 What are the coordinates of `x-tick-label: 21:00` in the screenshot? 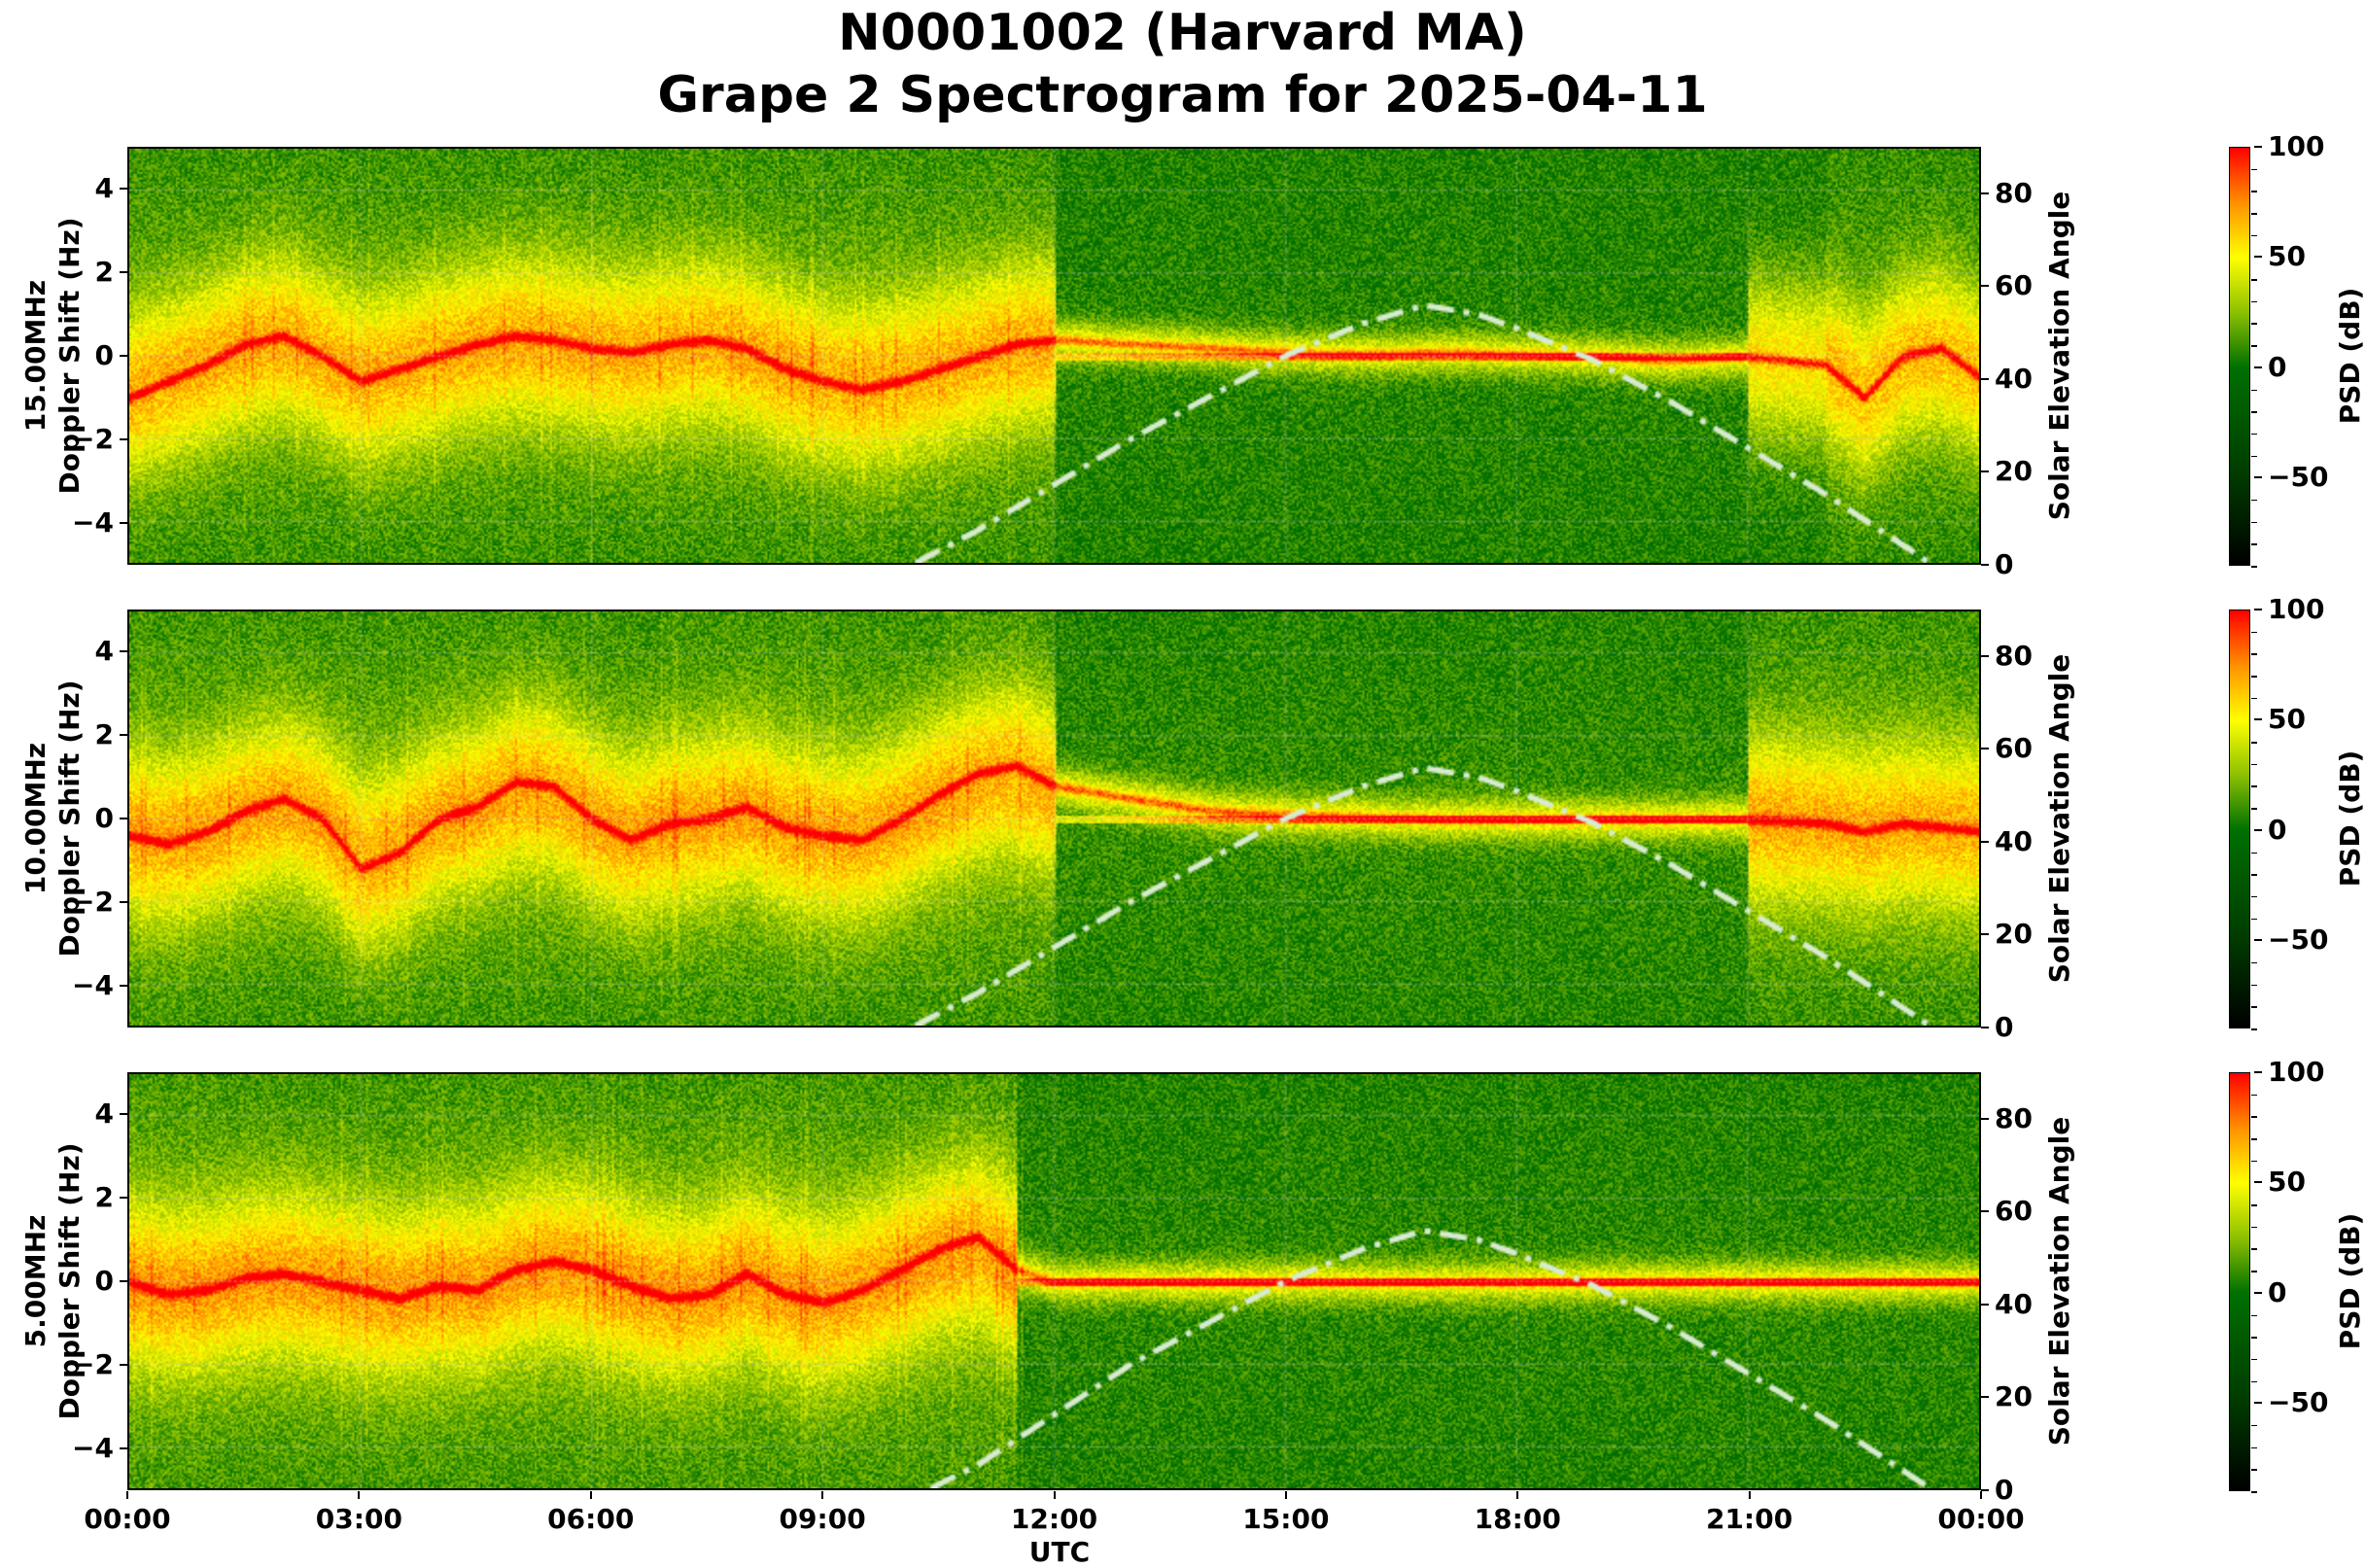 It's located at (1750, 1513).